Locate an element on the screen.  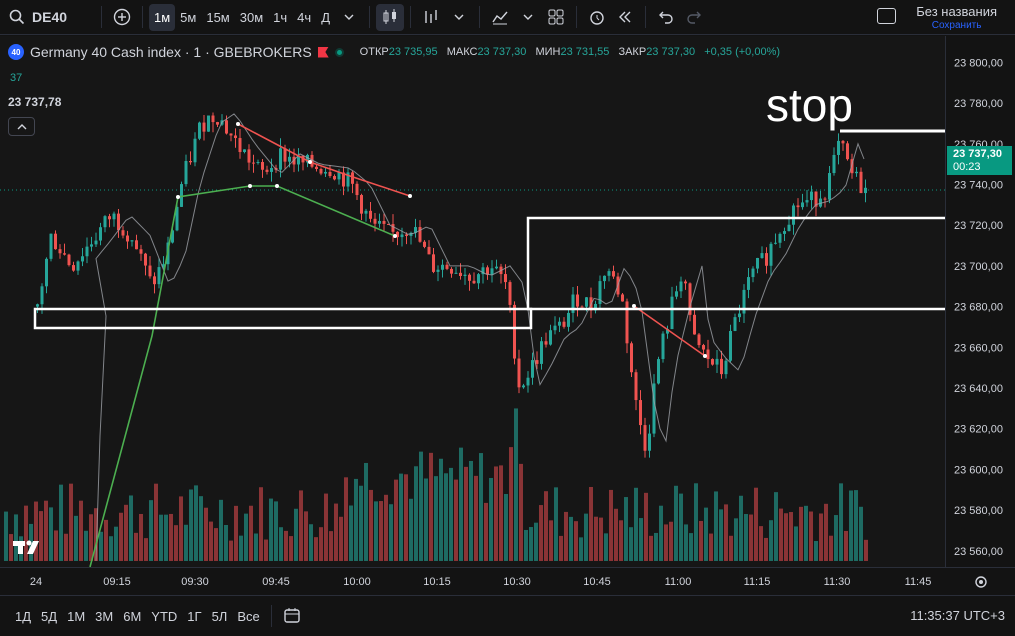
interval-1d: Д is located at coordinates (325, 17).